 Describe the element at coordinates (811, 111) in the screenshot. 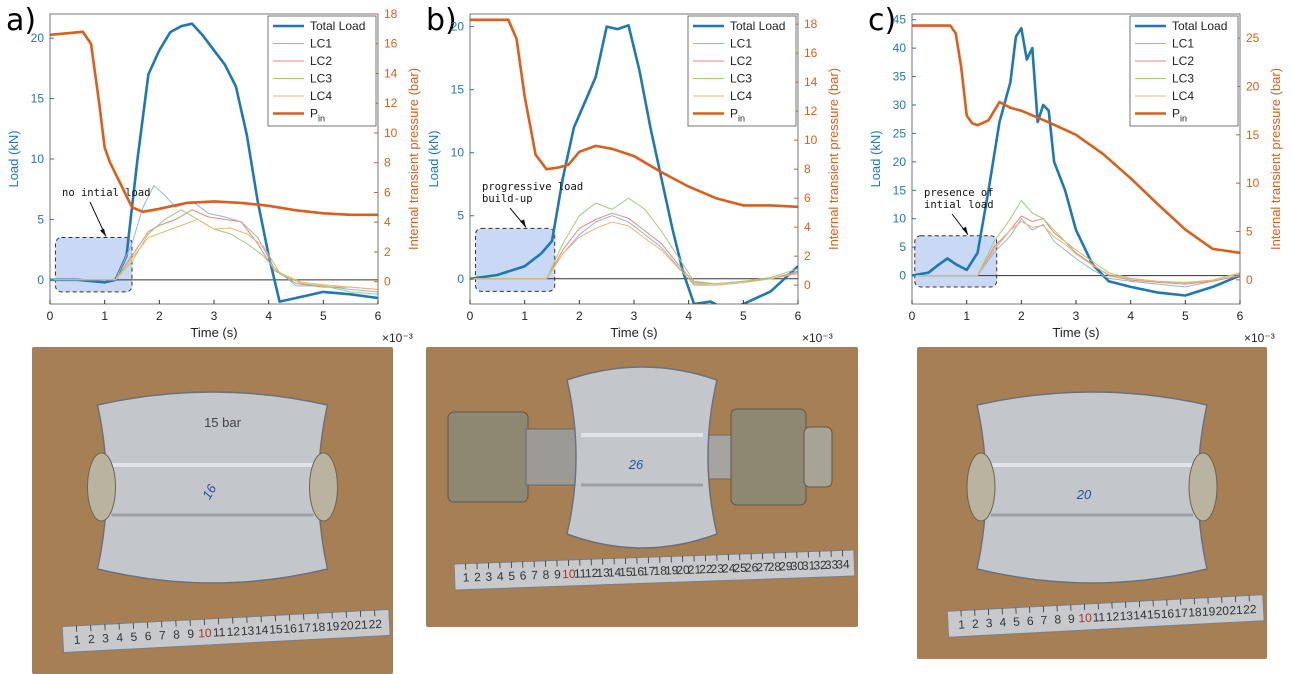

I see `y2-tick-label: 12` at that location.